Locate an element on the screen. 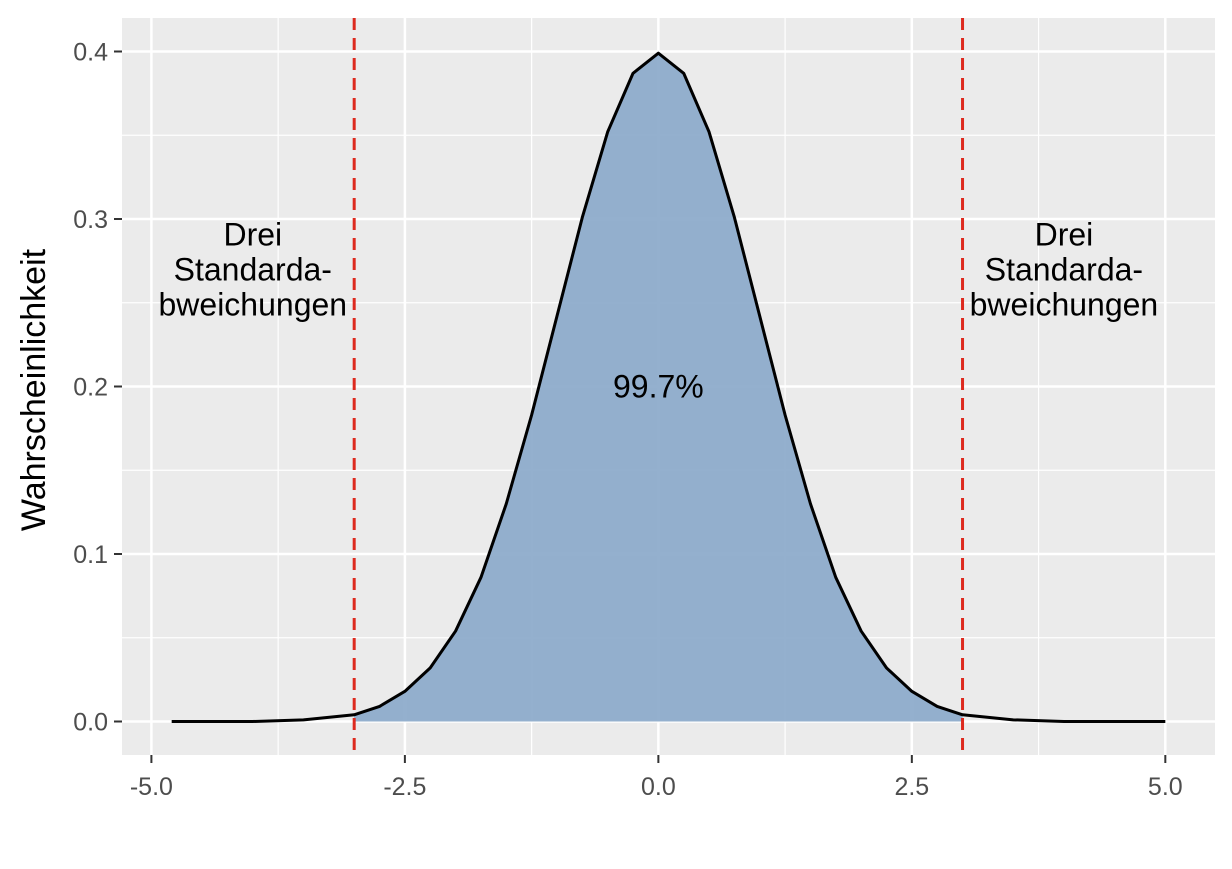  y-tick-label: 0.0 is located at coordinates (90, 723).